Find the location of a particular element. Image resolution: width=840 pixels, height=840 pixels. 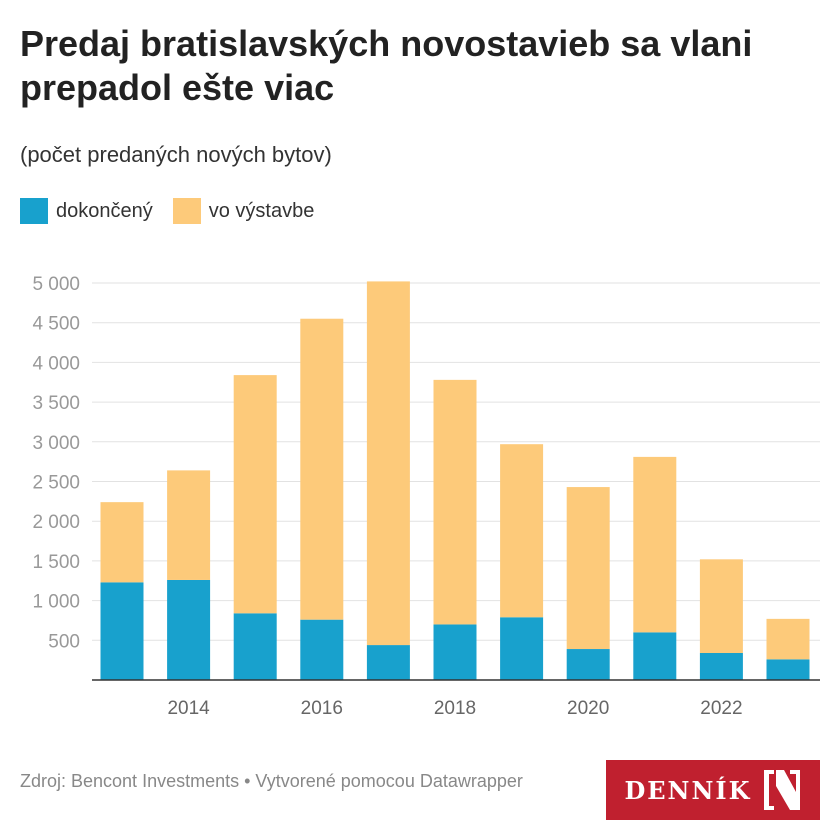

chart-subtitle: (počet predaných nových bytov) is located at coordinates (176, 154).